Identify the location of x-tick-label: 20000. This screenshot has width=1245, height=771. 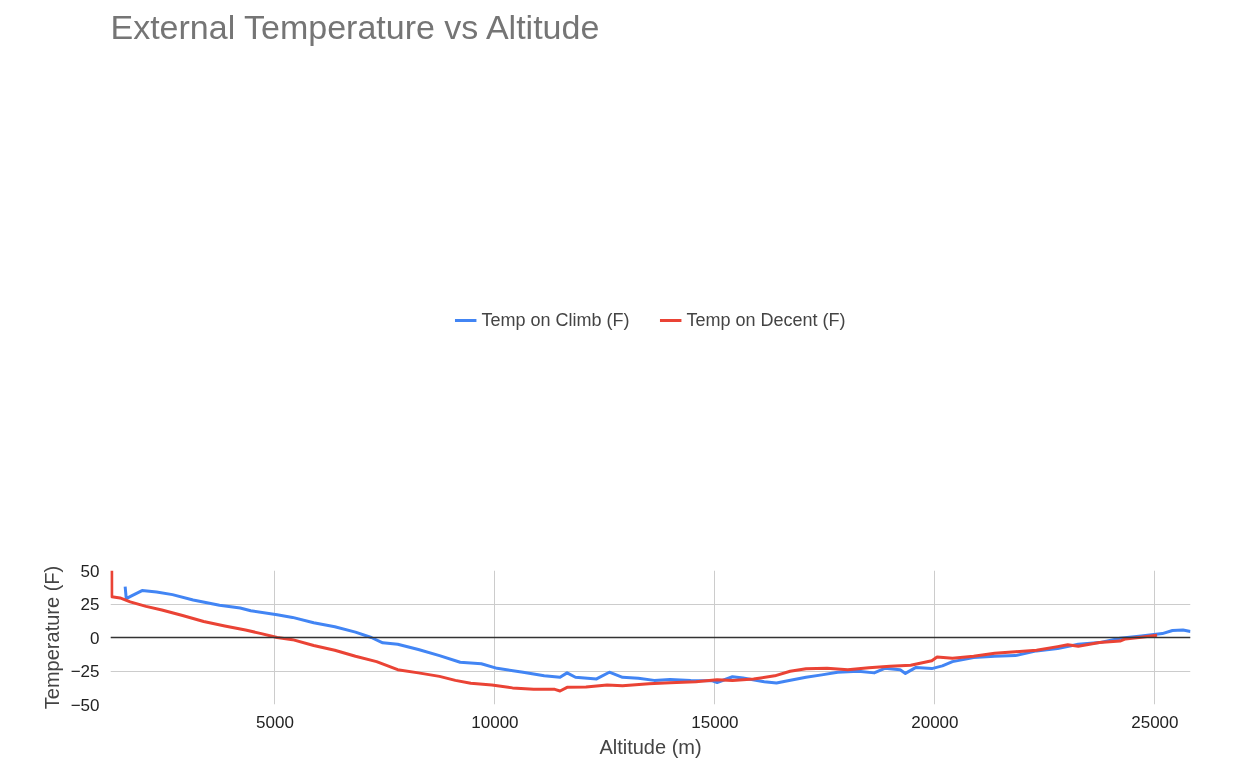
(935, 722).